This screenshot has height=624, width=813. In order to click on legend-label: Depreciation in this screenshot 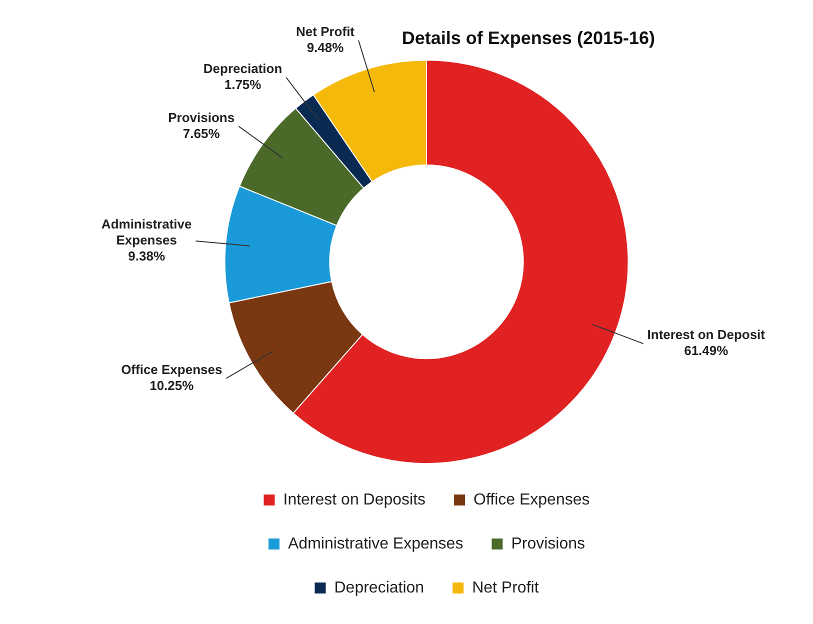, I will do `click(379, 587)`.